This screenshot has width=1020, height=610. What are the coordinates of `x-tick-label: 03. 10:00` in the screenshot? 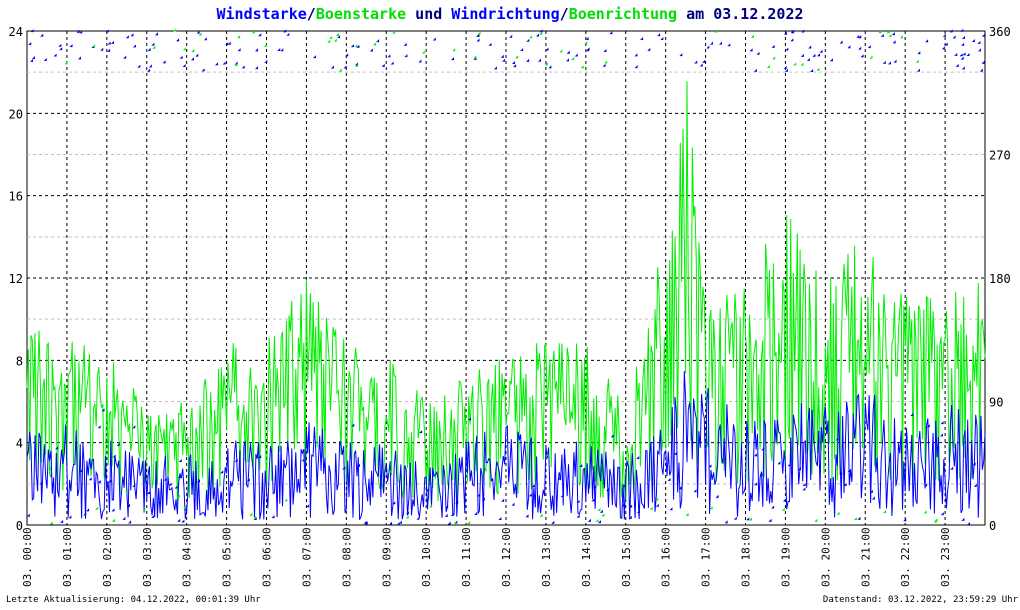 It's located at (426, 557).